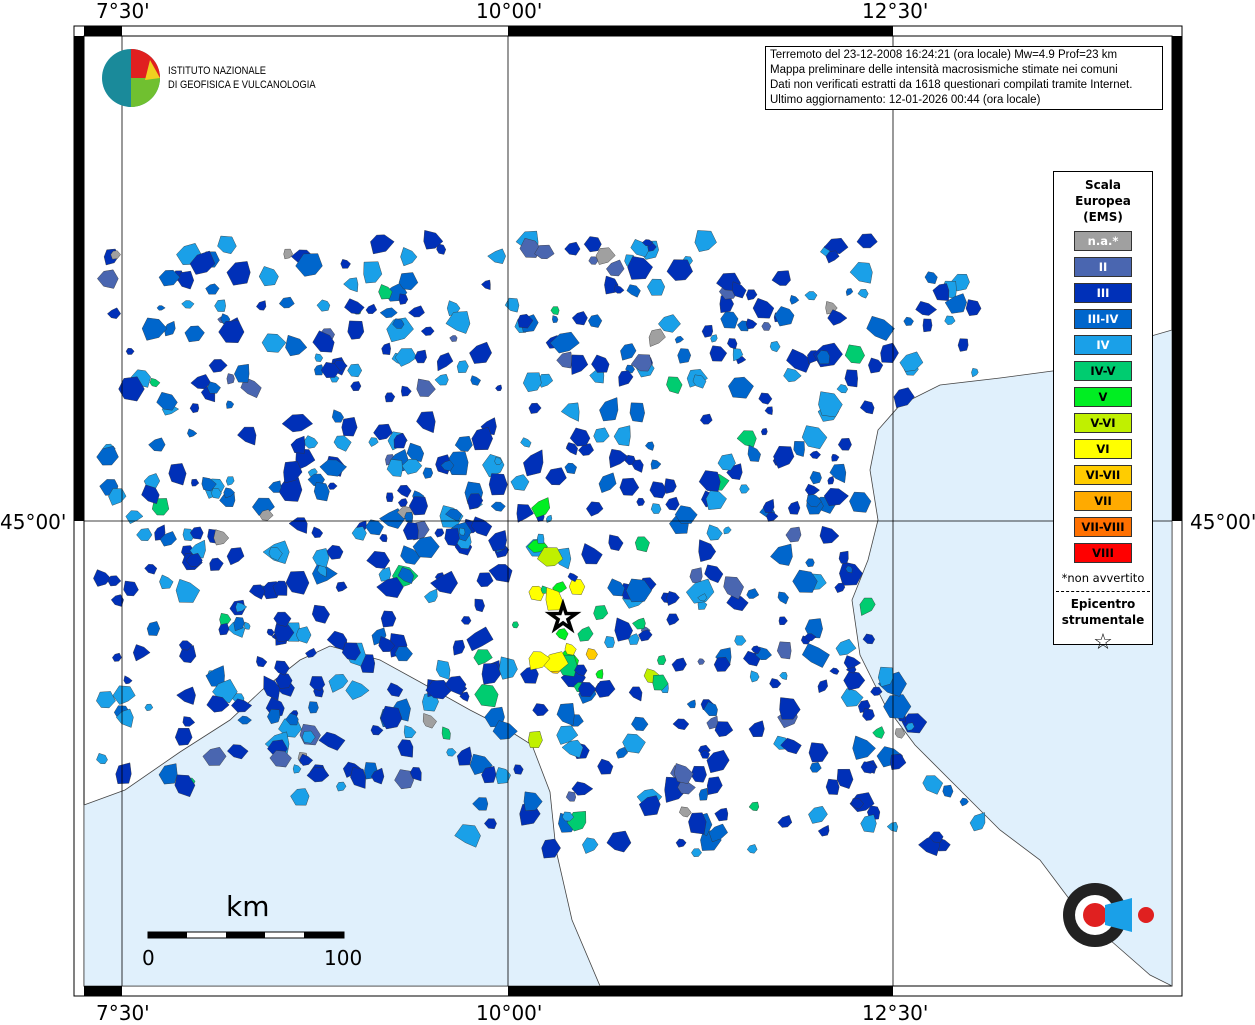  What do you see at coordinates (1103, 527) in the screenshot?
I see `legend-swatch: VII-VIII` at bounding box center [1103, 527].